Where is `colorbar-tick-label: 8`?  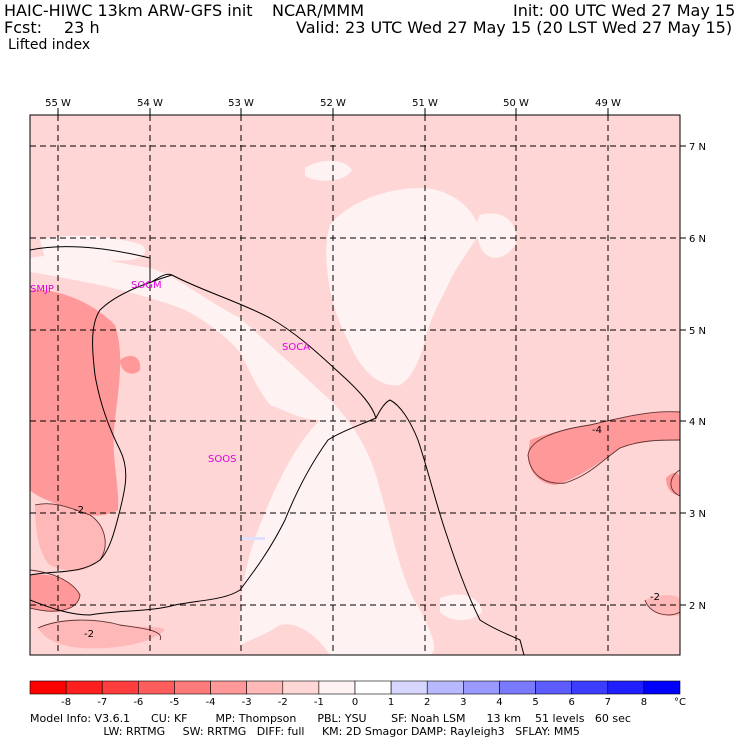 colorbar-tick-label: 8 is located at coordinates (644, 702).